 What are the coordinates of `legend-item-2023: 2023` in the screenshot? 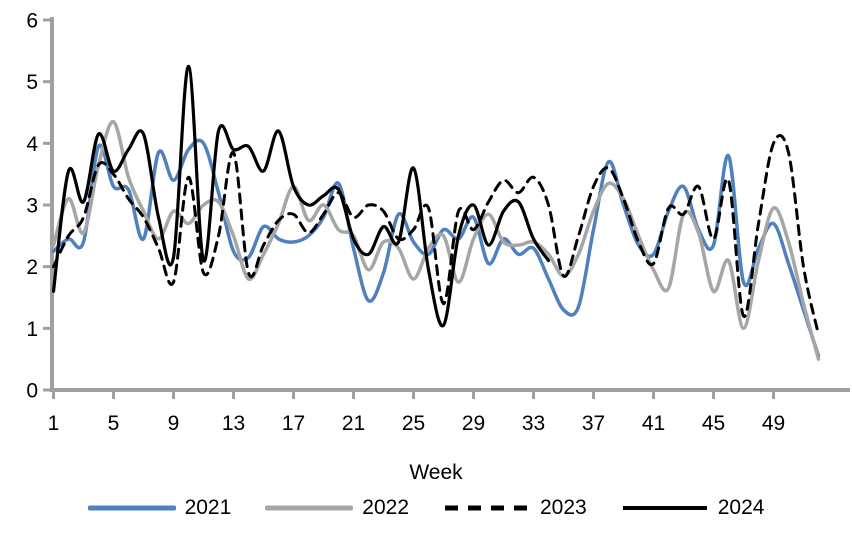 It's located at (515, 508).